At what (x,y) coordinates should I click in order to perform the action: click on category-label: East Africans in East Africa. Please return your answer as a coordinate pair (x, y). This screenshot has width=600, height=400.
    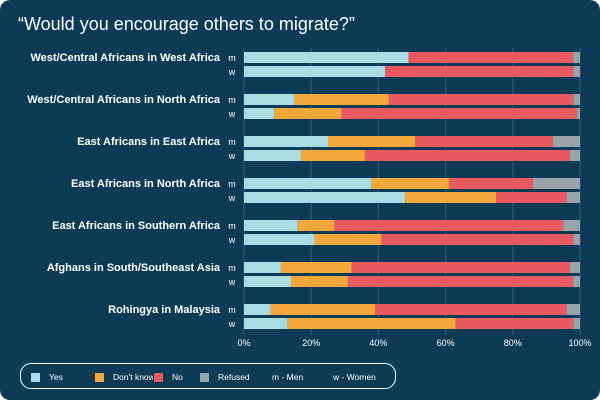
    Looking at the image, I should click on (149, 142).